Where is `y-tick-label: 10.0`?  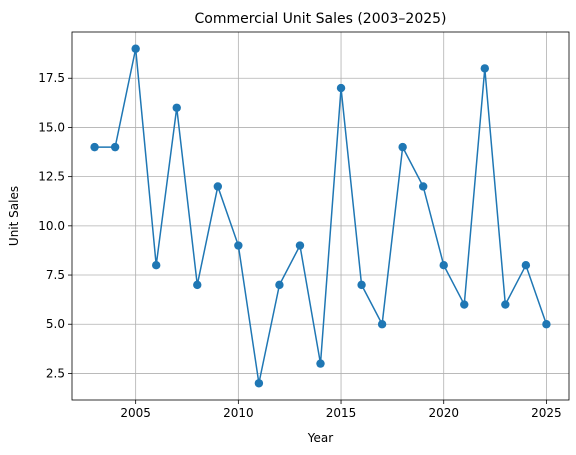 y-tick-label: 10.0 is located at coordinates (51, 226).